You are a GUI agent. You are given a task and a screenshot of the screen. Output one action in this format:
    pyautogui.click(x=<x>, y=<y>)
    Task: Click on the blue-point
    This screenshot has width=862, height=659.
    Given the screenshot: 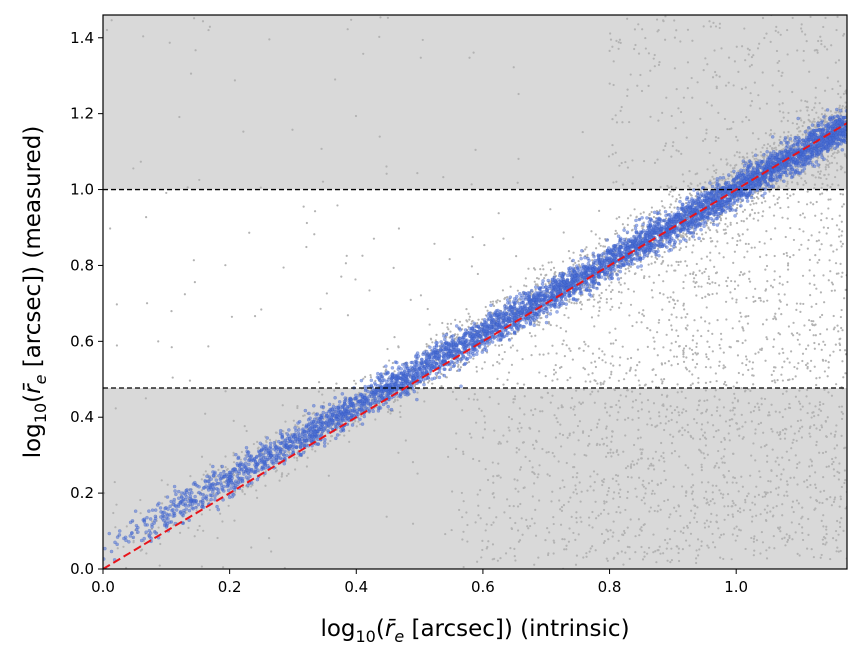 What is the action you would take?
    pyautogui.click(x=535, y=287)
    